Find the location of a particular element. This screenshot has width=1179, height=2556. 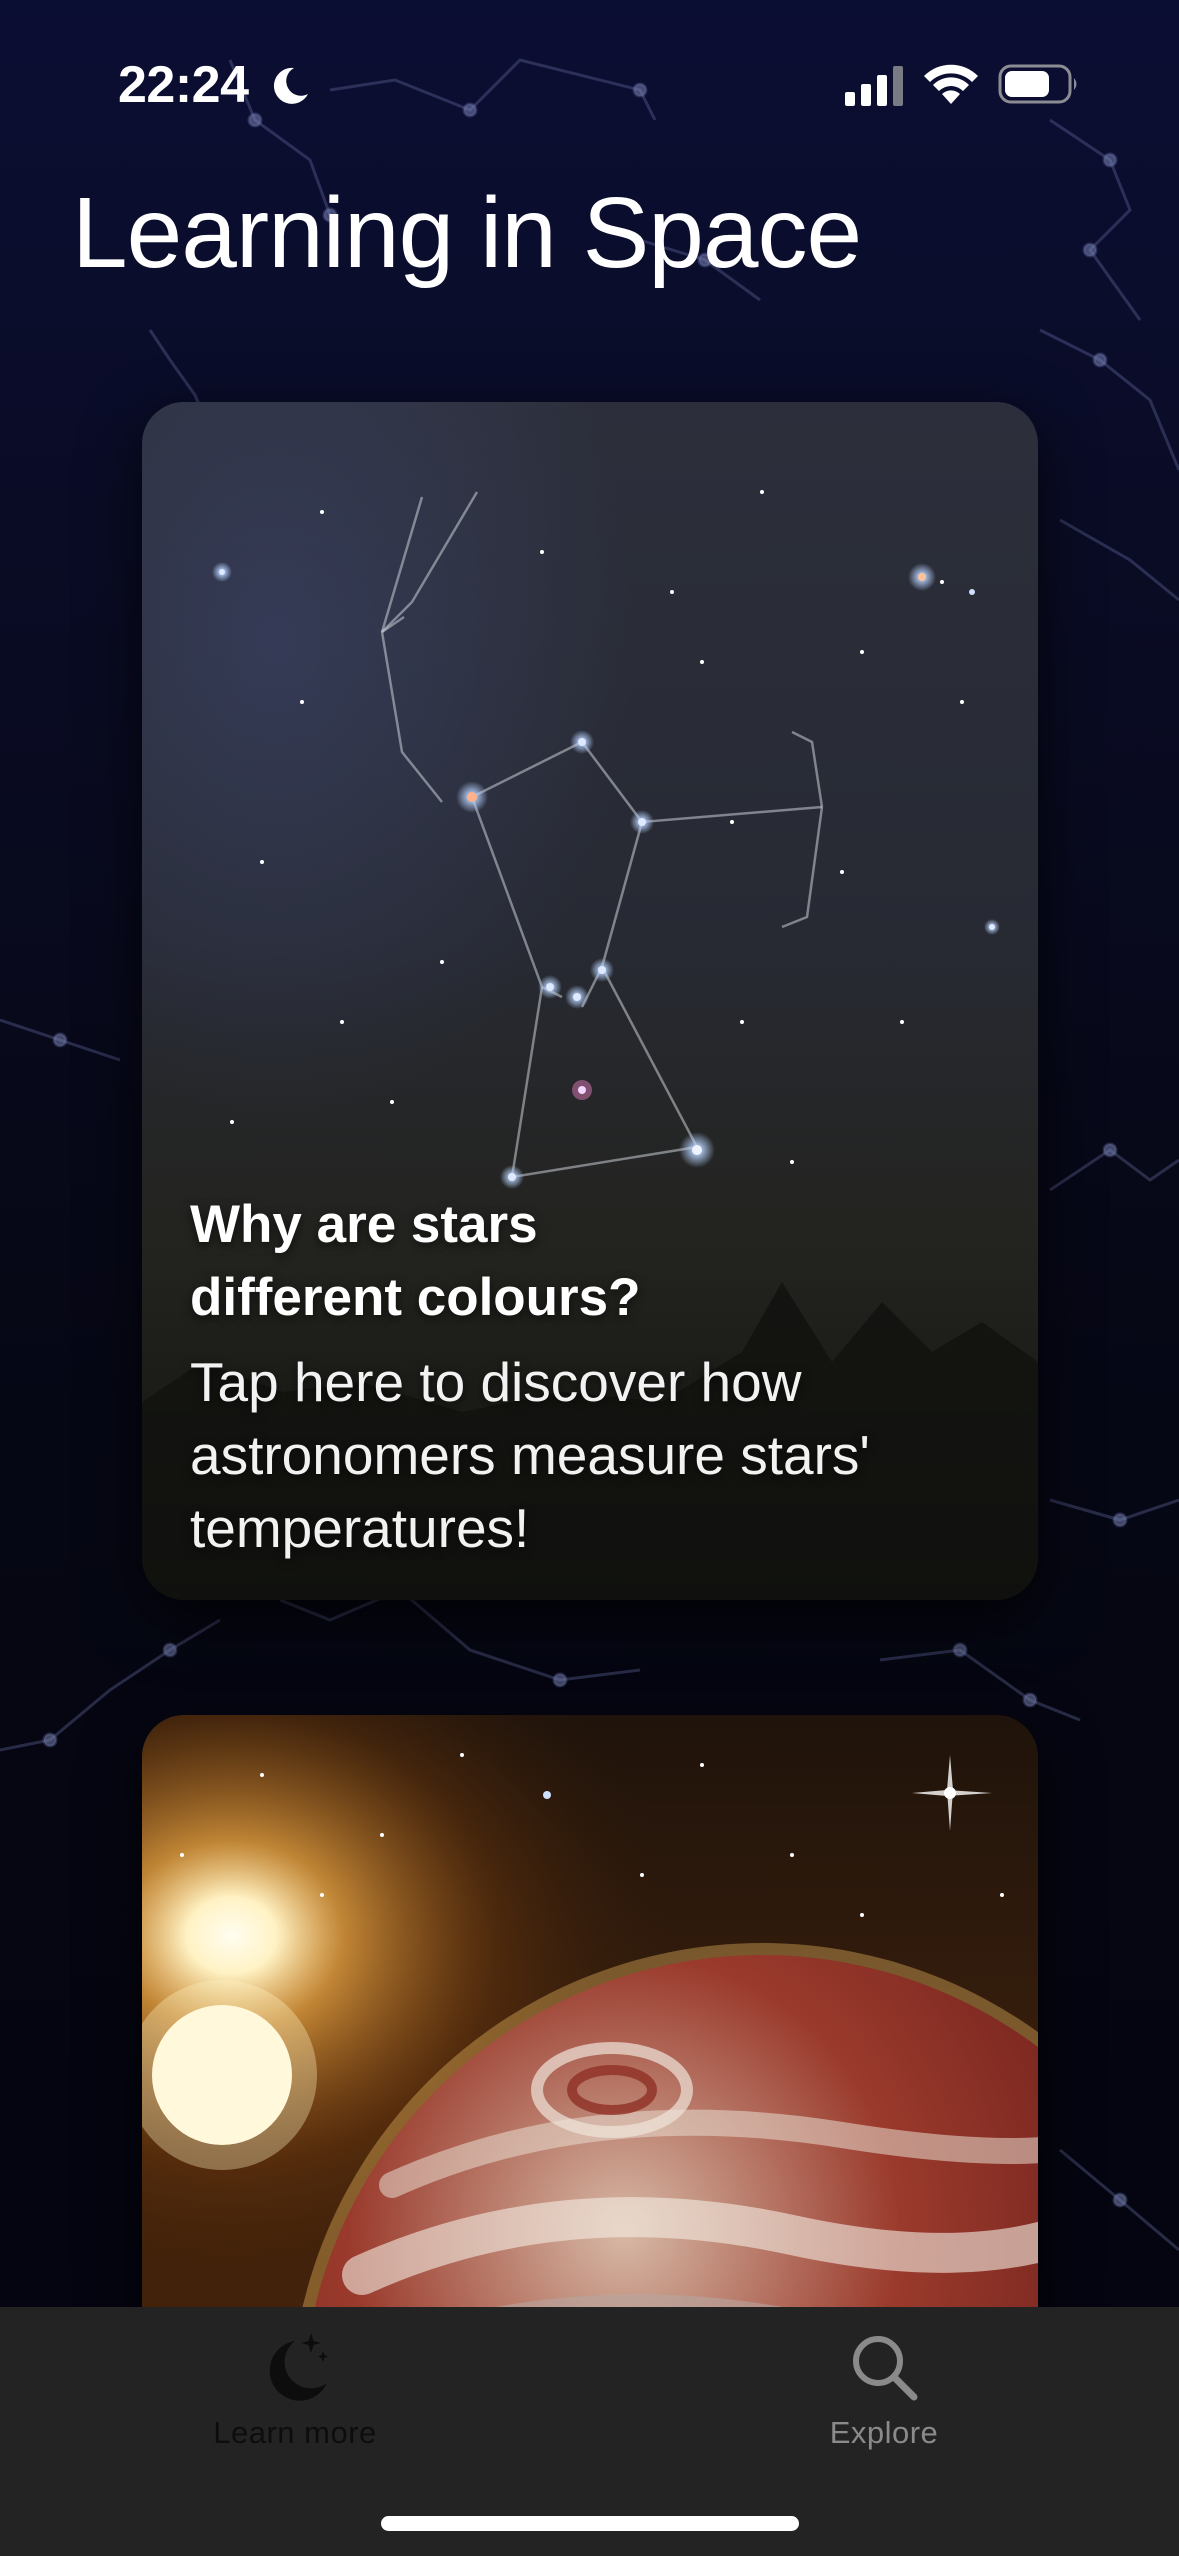

moon-icon is located at coordinates (290, 85).